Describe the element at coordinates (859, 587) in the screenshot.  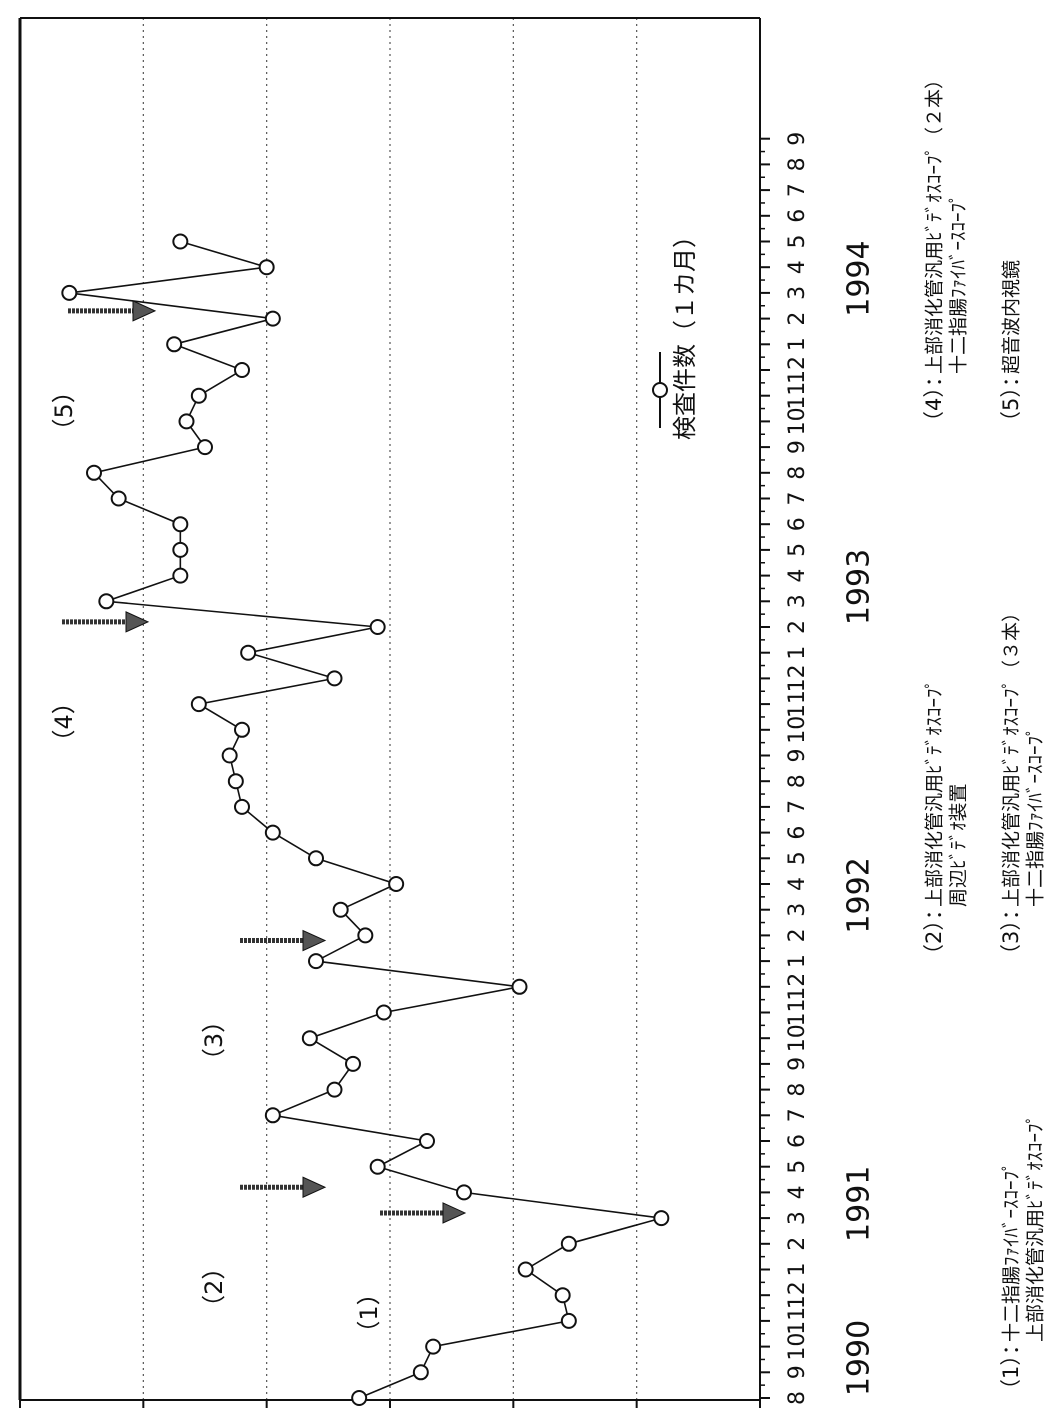
I see `year-label: 1993` at that location.